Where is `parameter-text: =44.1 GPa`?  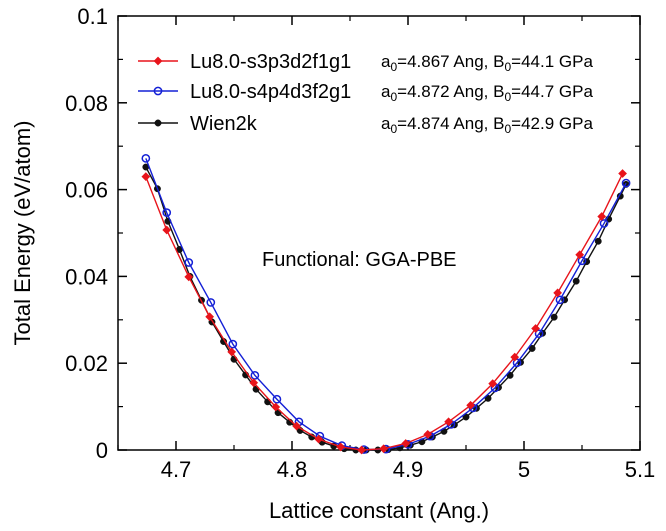 parameter-text: =44.1 GPa is located at coordinates (552, 61).